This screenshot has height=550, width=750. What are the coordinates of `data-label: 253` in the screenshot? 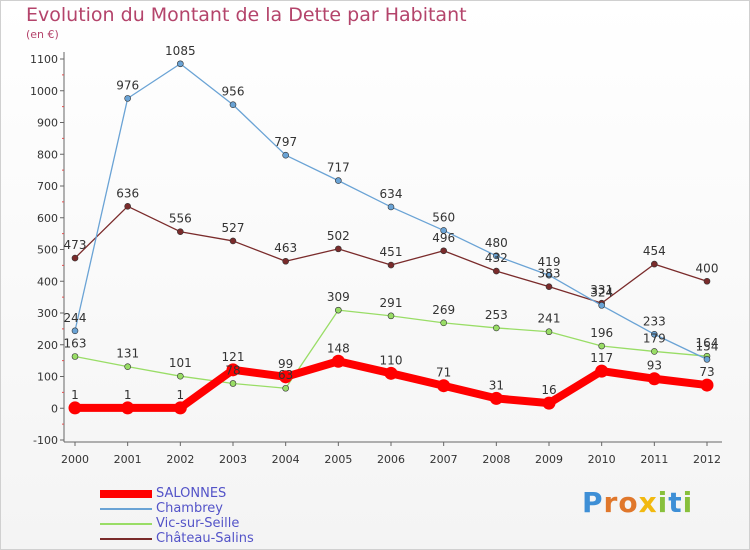 It's located at (496, 315).